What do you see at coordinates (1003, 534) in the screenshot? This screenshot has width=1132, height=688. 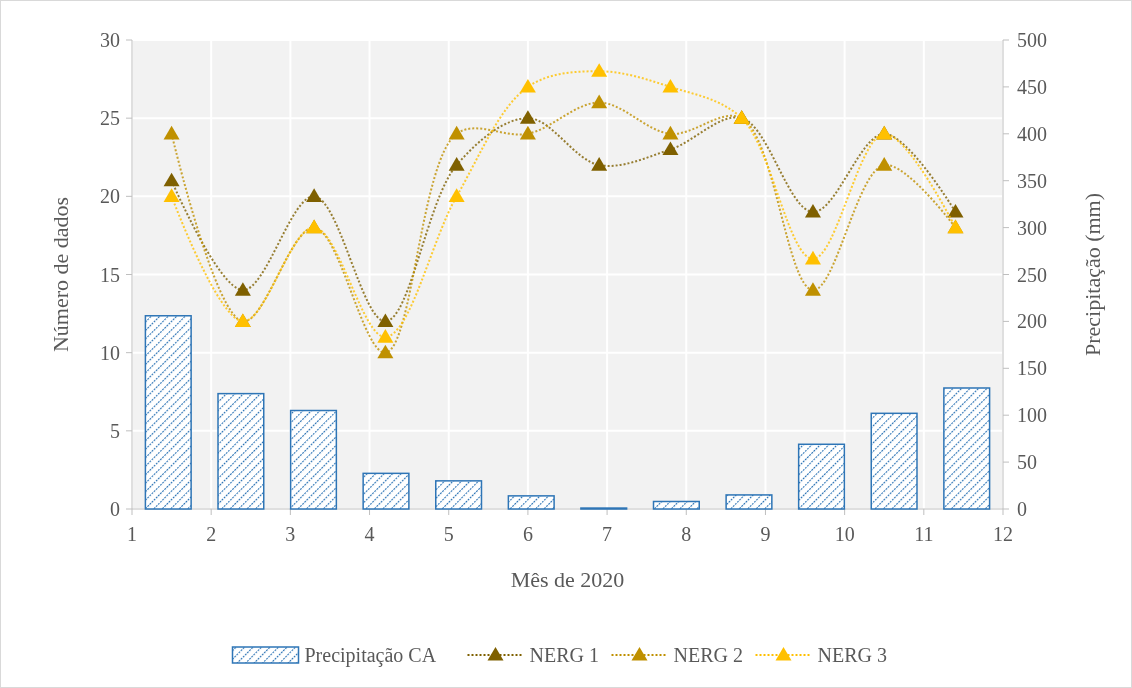 I see `x-tick-label: 12` at bounding box center [1003, 534].